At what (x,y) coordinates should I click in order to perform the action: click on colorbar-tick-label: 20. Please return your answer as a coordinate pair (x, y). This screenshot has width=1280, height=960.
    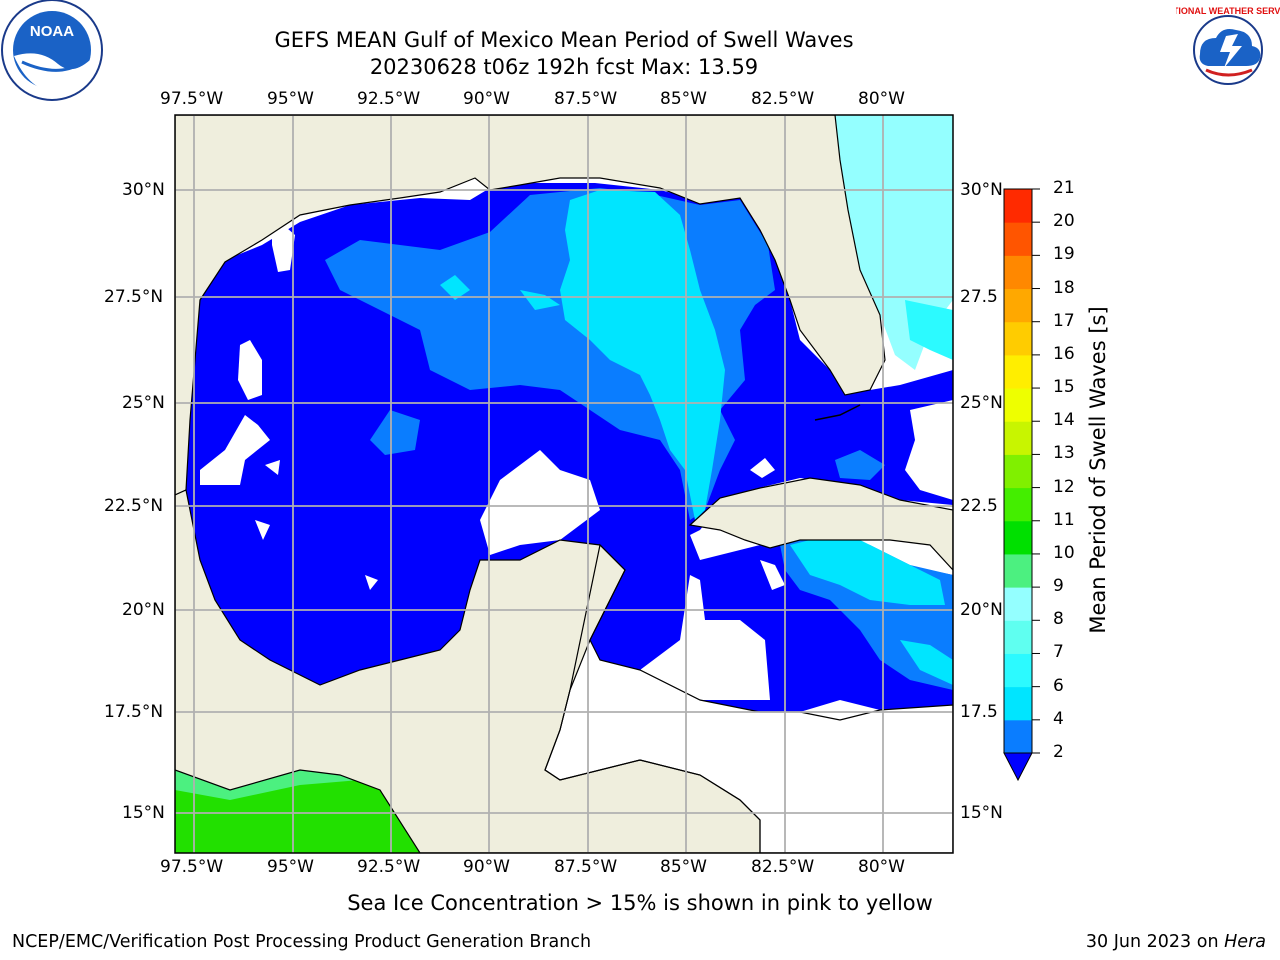
    Looking at the image, I should click on (1064, 221).